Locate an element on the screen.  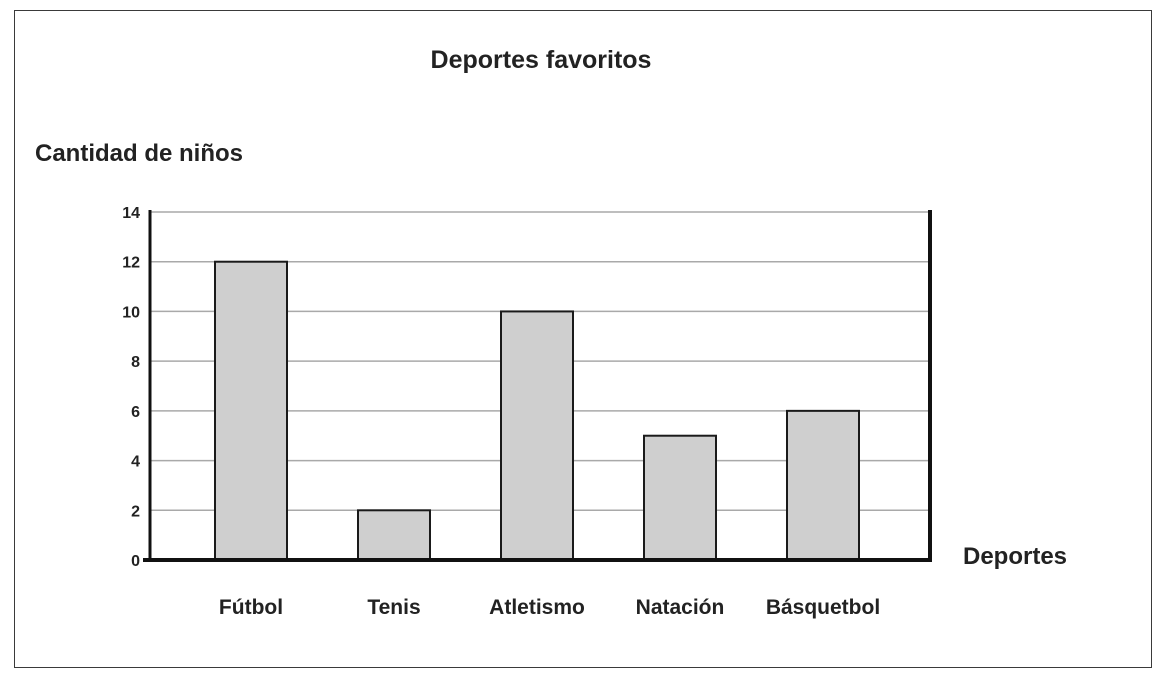
y-tick-label: 4 is located at coordinates (135, 462).